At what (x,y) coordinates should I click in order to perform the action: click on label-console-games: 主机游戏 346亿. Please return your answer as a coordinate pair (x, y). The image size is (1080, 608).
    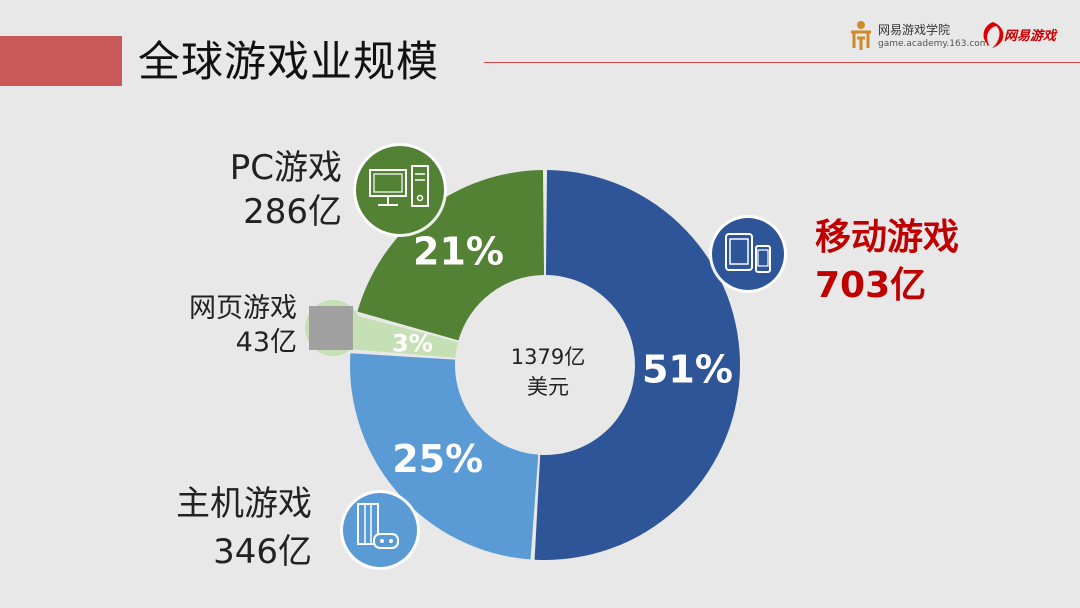
    Looking at the image, I should click on (244, 528).